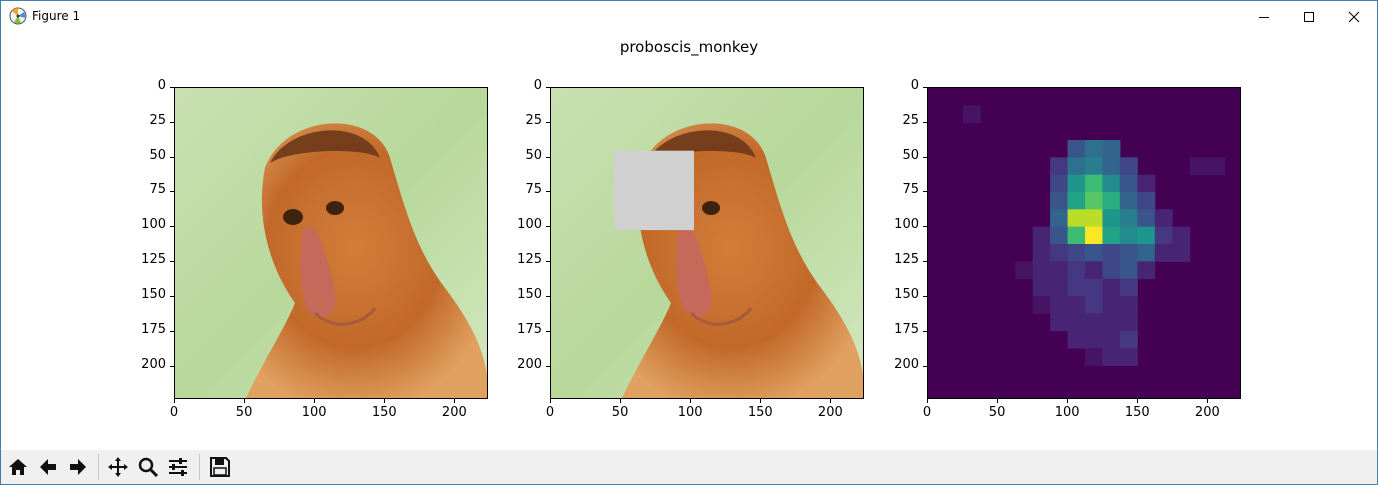 The height and width of the screenshot is (485, 1378). I want to click on zoom-button, so click(148, 467).